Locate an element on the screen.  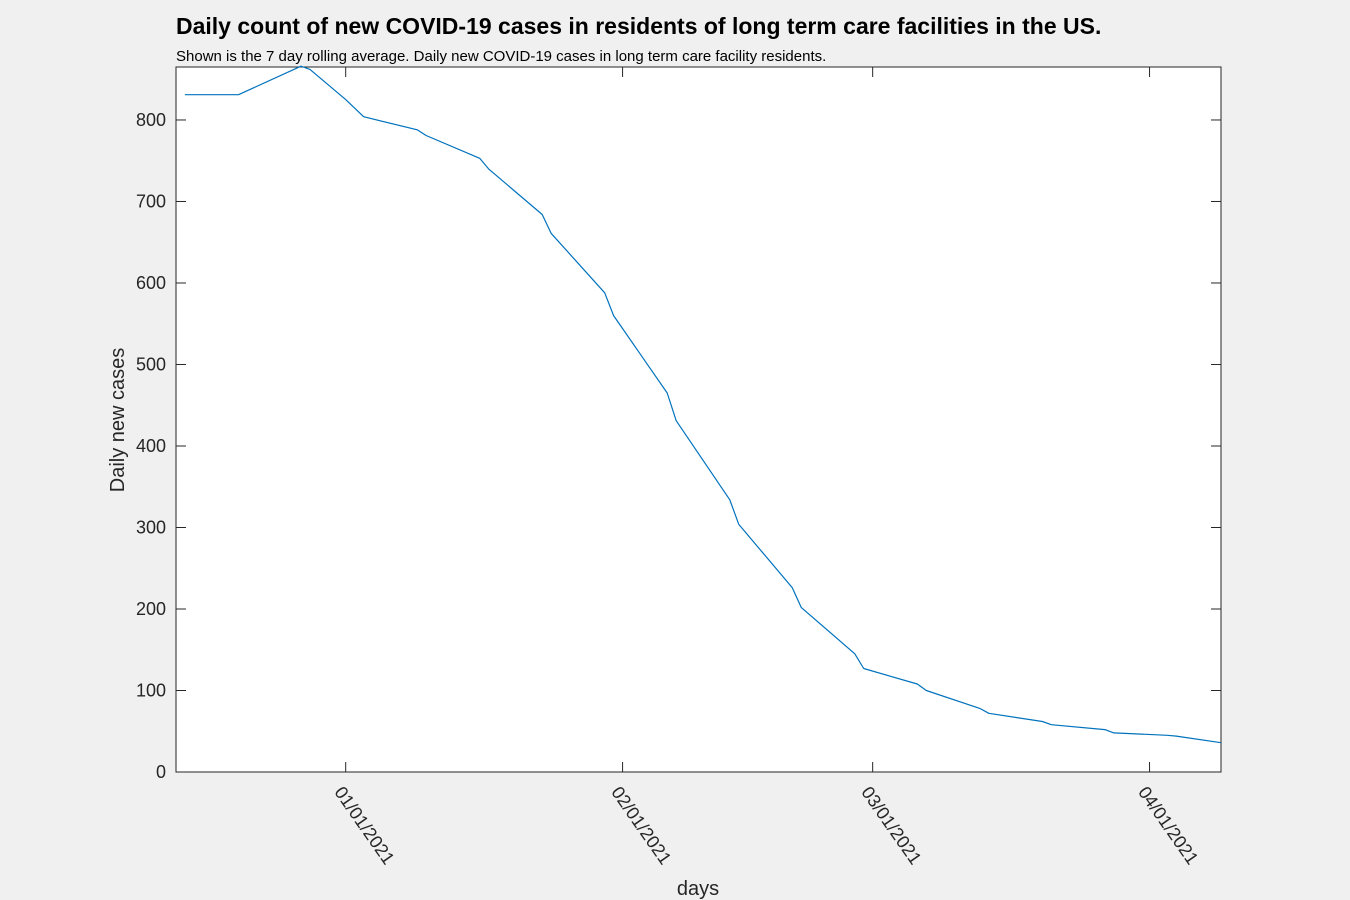
y-axis-label: Daily new cases is located at coordinates (118, 420).